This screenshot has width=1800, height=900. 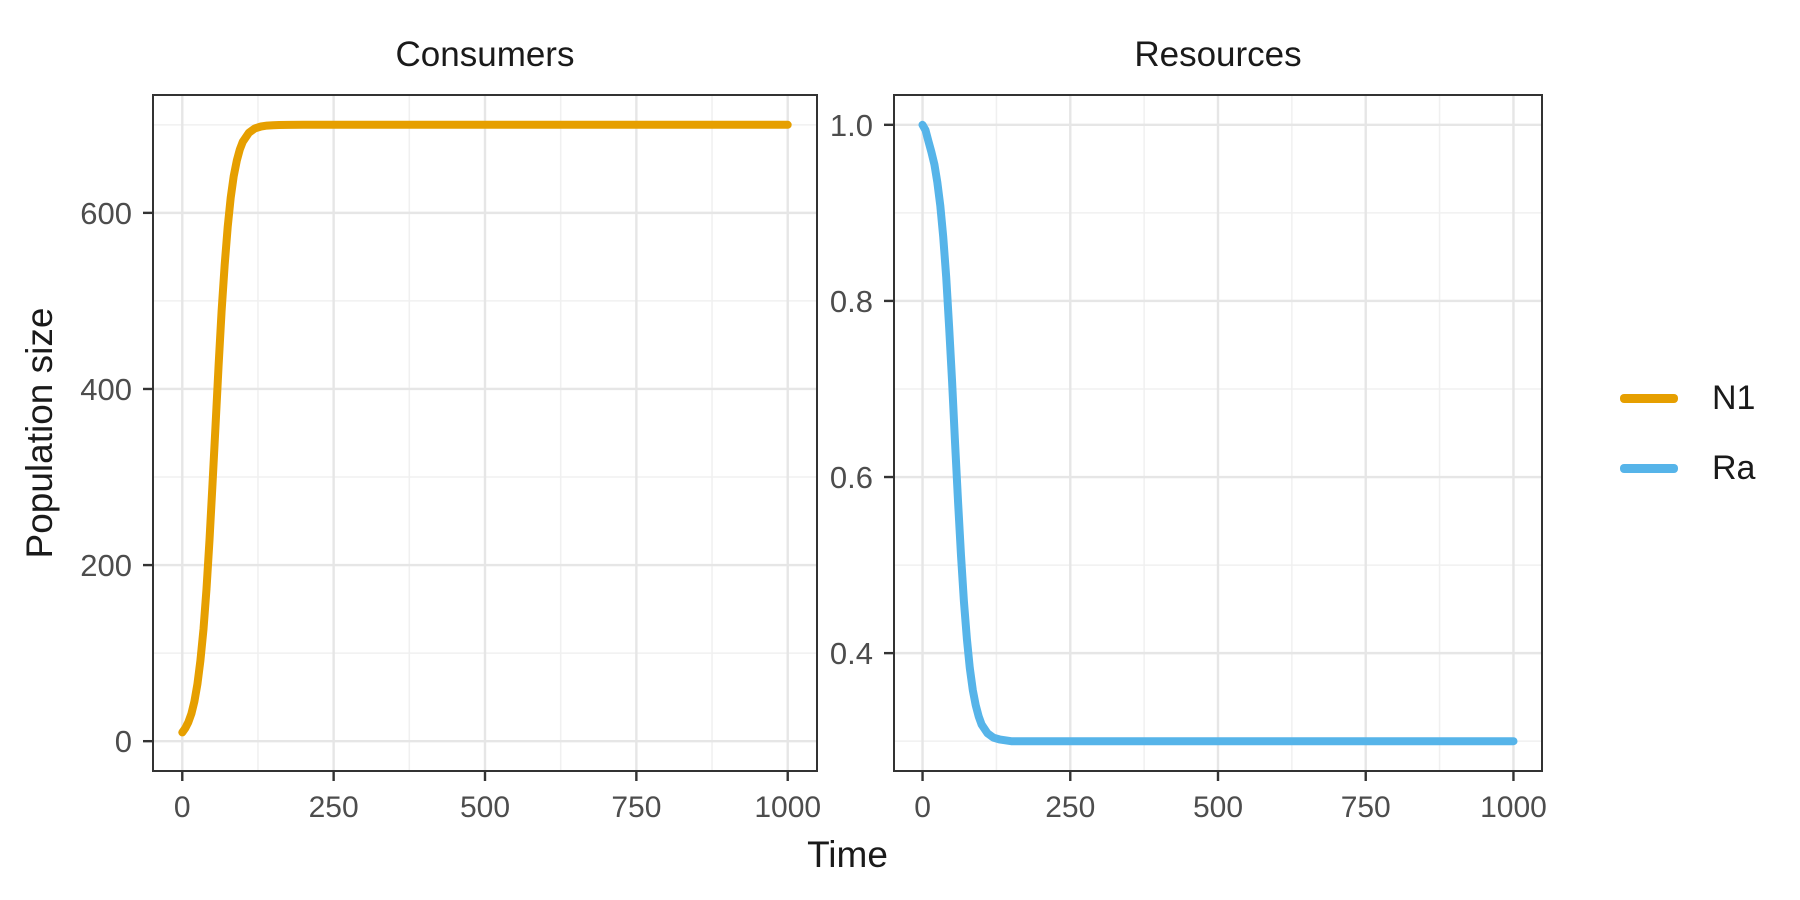 What do you see at coordinates (1218, 54) in the screenshot?
I see `panel-title-resources: Resources` at bounding box center [1218, 54].